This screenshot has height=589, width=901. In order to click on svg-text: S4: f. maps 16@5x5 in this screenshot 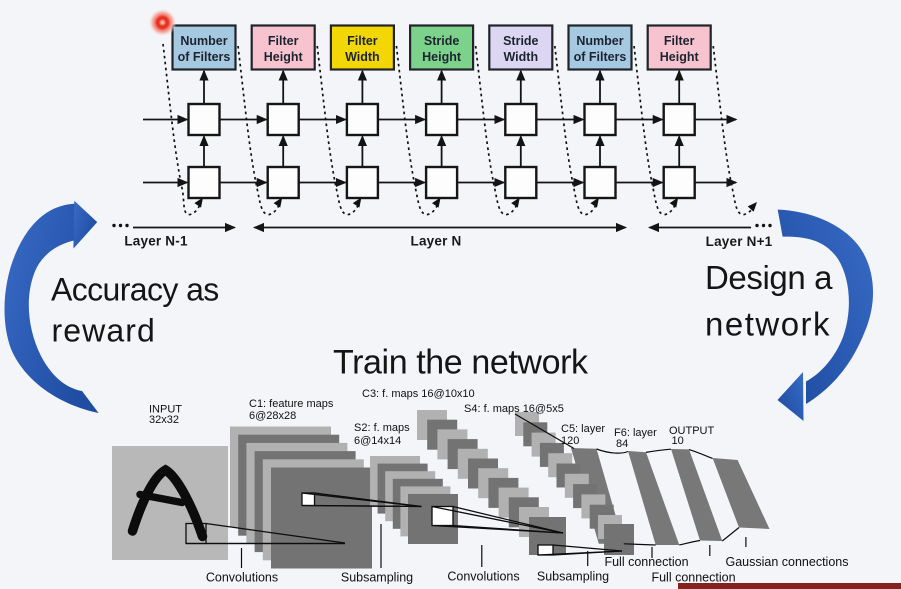, I will do `click(514, 409)`.